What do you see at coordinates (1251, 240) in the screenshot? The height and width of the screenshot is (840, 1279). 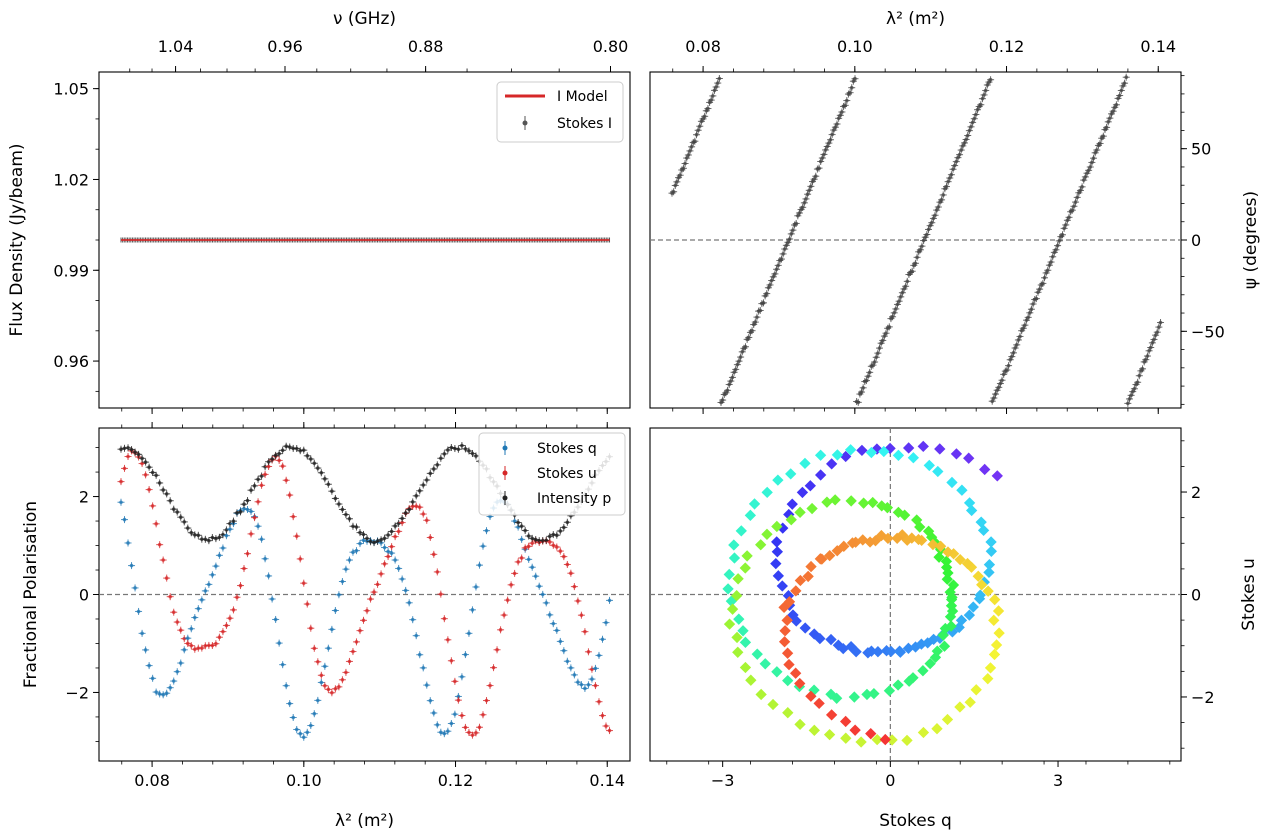 I see `y-axis-title: ψ (degrees)` at bounding box center [1251, 240].